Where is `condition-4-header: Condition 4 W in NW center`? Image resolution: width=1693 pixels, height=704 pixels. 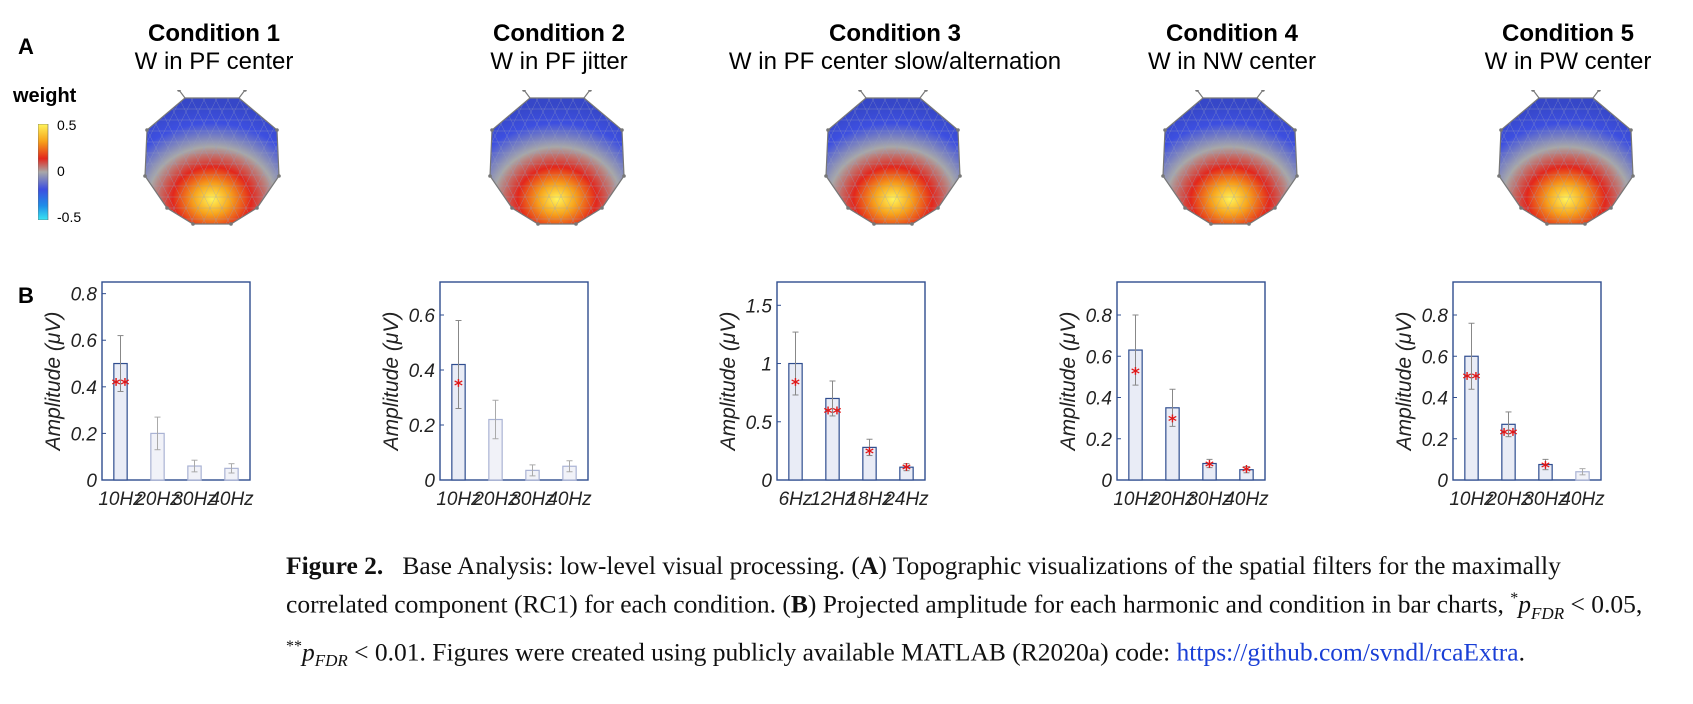
condition-4-header: Condition 4 W in NW center is located at coordinates (1232, 48).